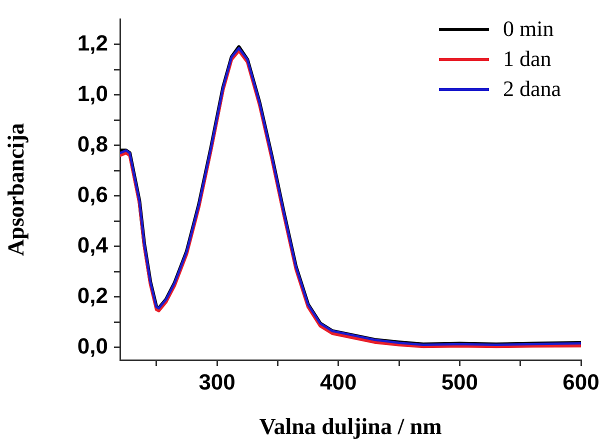 This screenshot has height=446, width=609. I want to click on y-tick-label: 1,2, so click(92, 43).